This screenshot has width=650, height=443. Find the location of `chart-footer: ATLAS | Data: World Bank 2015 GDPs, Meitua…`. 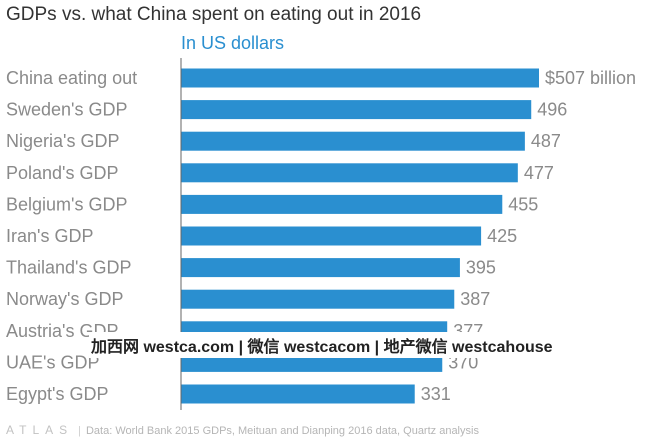

chart-footer: ATLAS | Data: World Bank 2015 GDPs, Meitua… is located at coordinates (242, 430).